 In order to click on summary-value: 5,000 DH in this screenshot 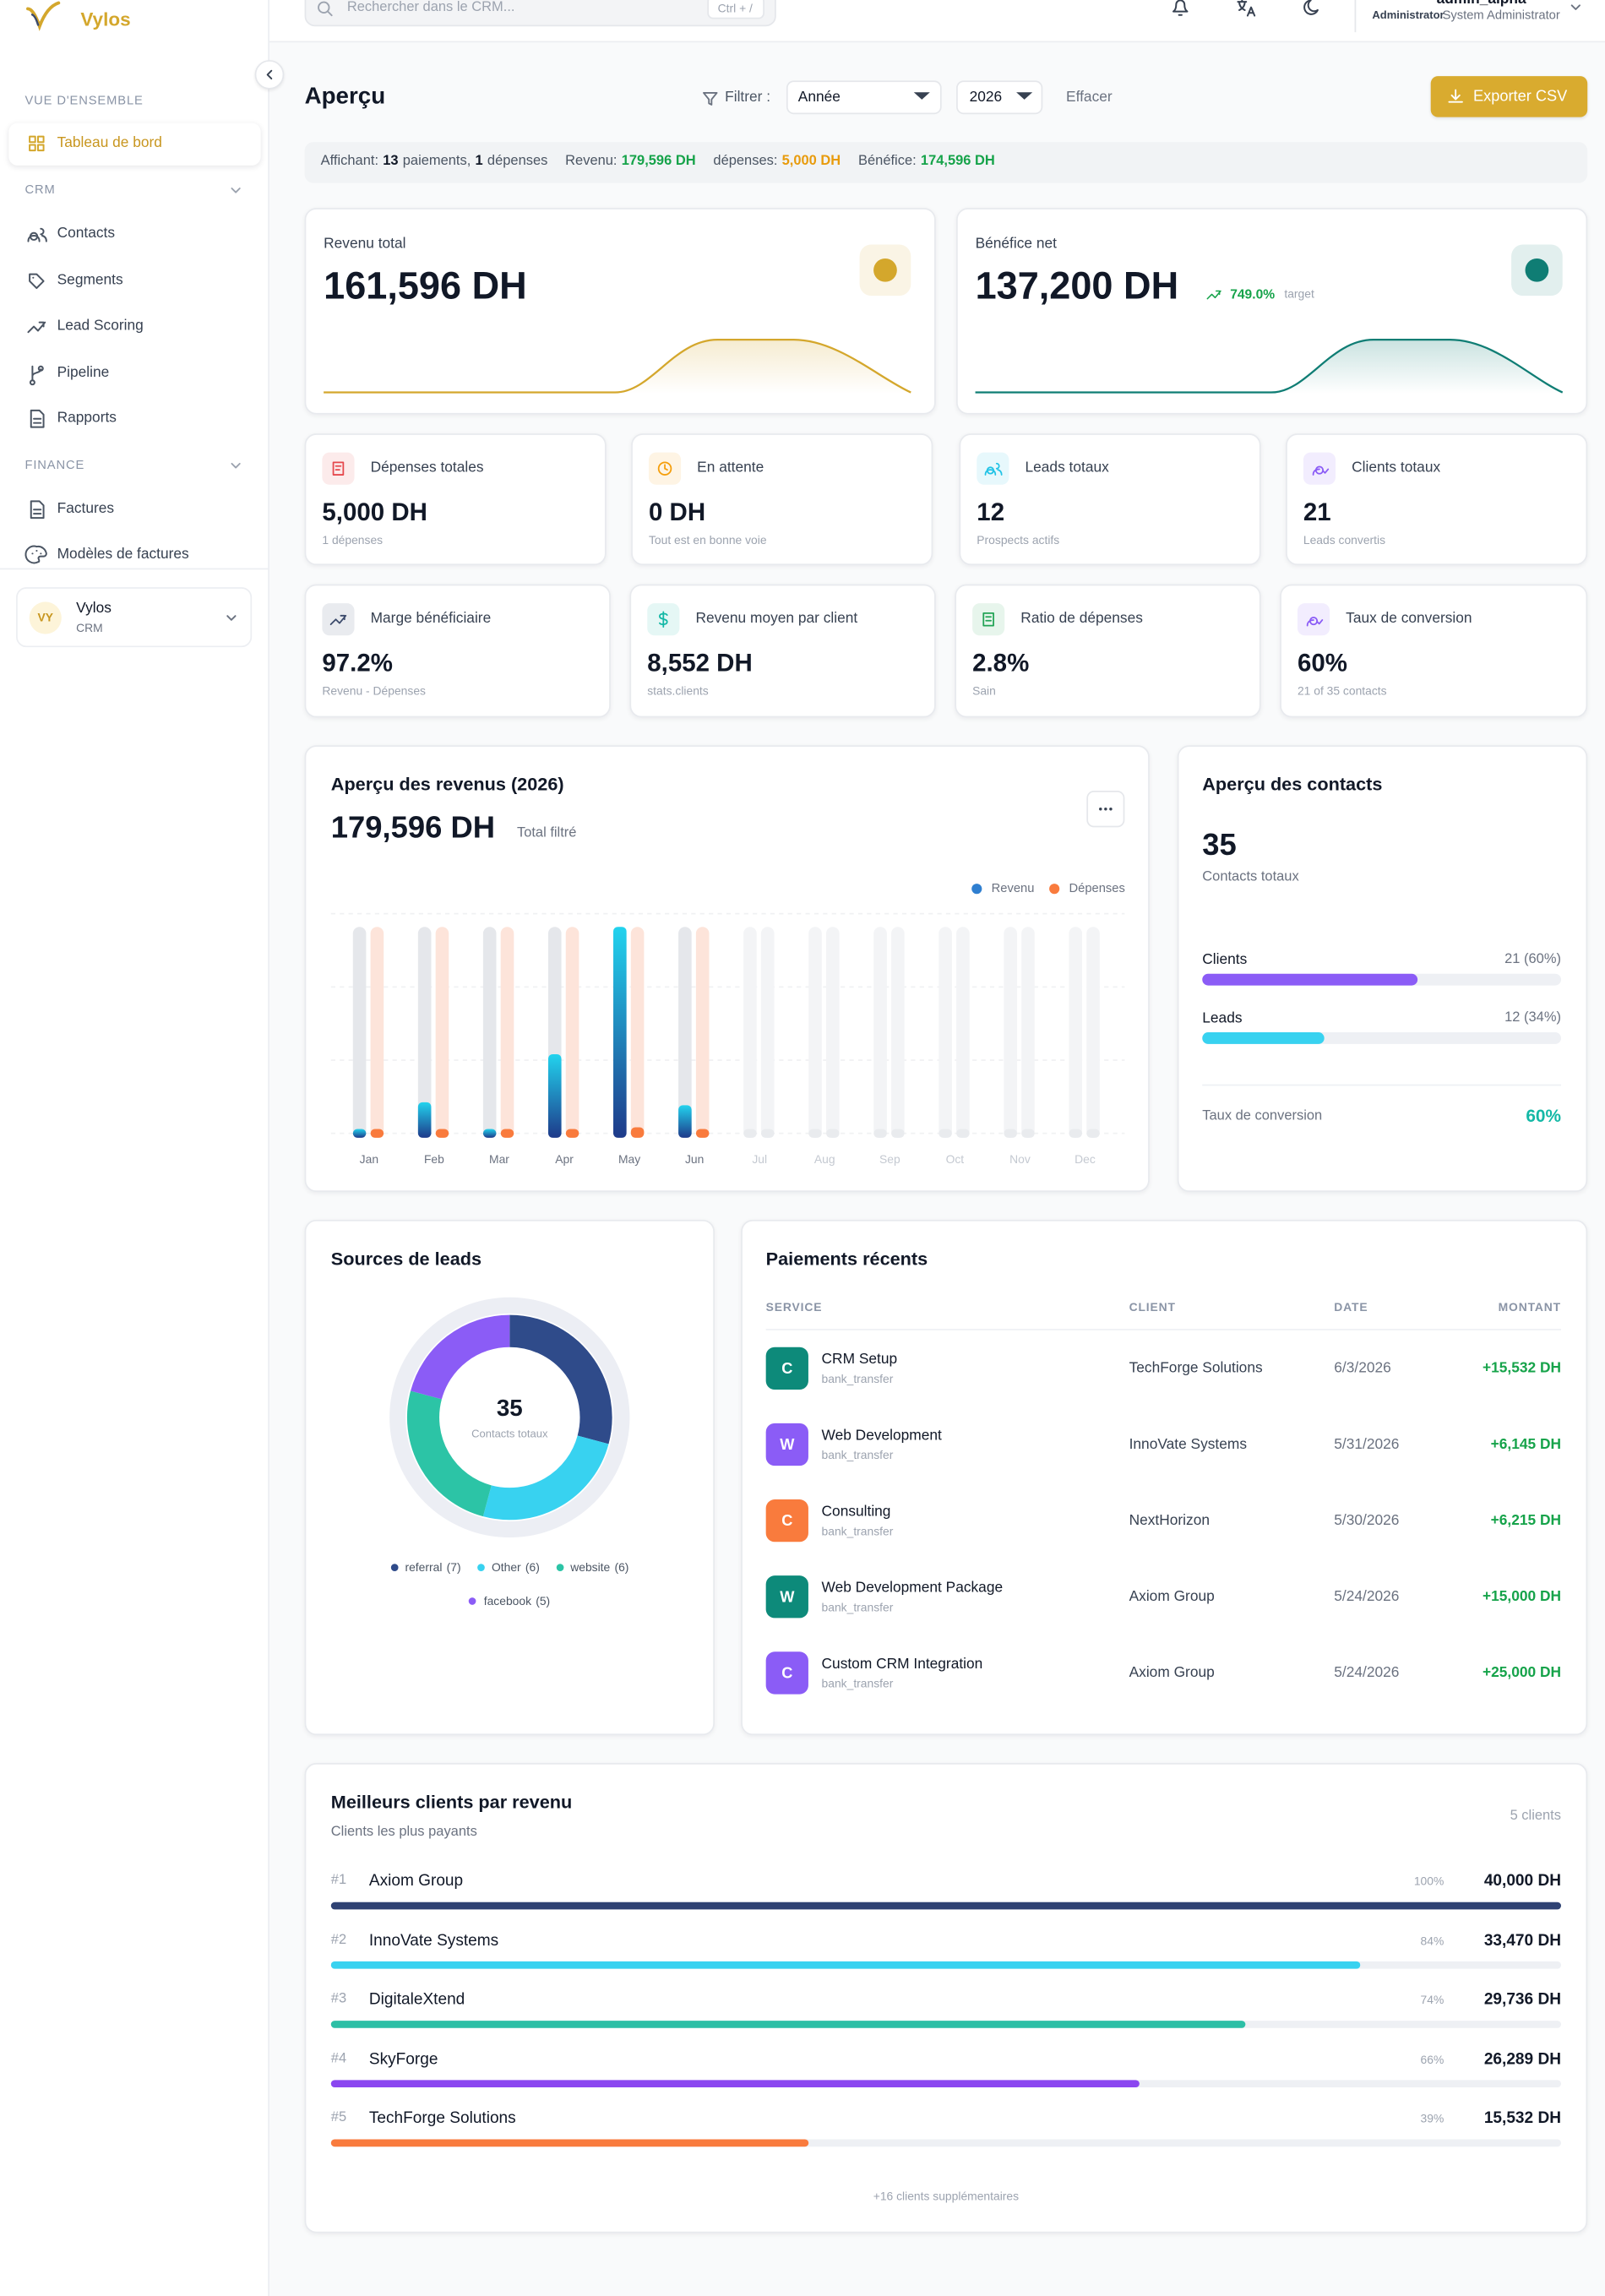, I will do `click(811, 161)`.